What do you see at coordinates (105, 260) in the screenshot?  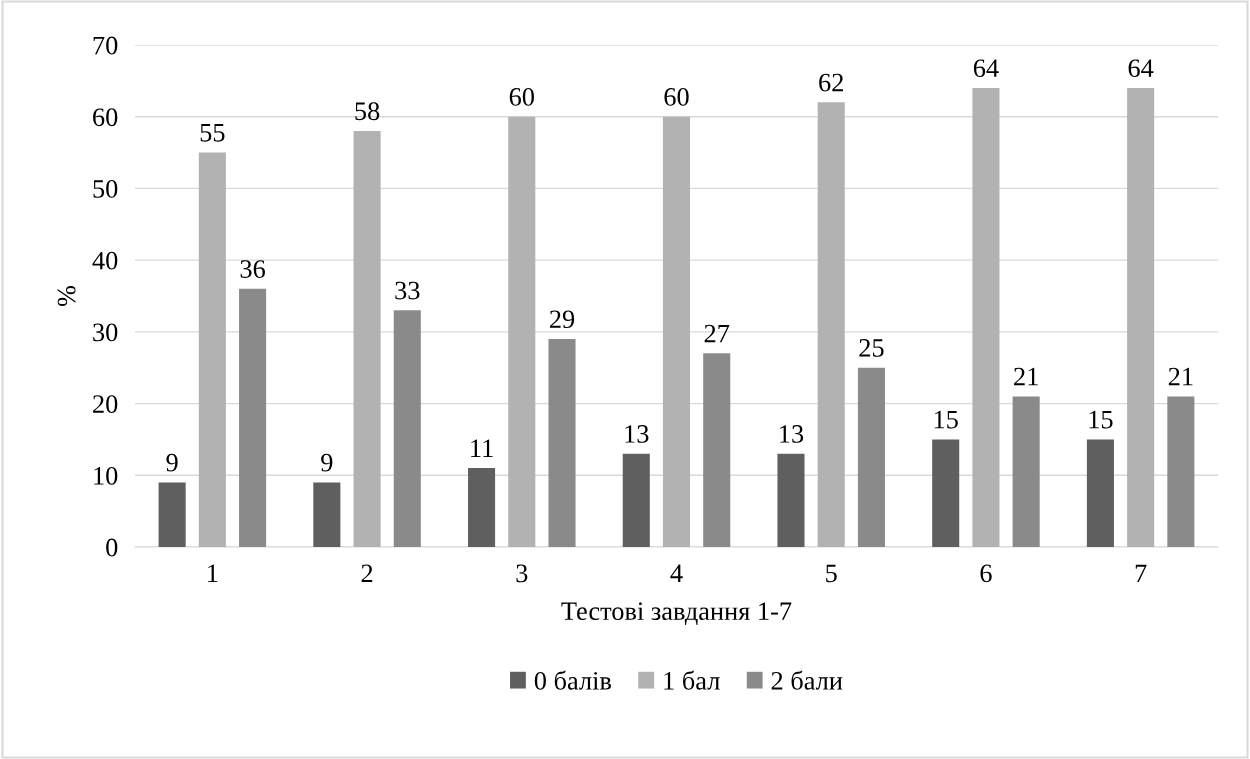 I see `y-tick-label: 40` at bounding box center [105, 260].